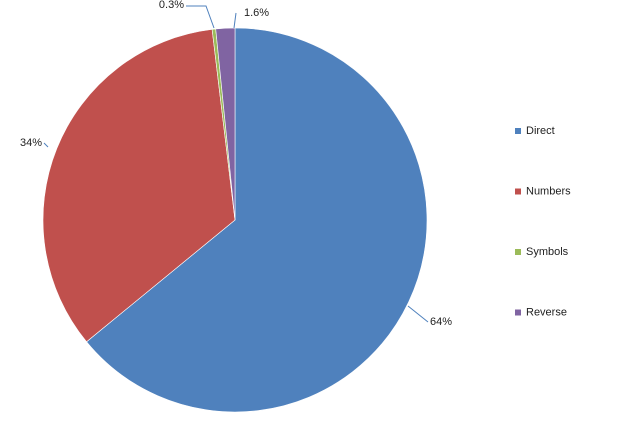  What do you see at coordinates (31, 143) in the screenshot?
I see `data-label: 34%` at bounding box center [31, 143].